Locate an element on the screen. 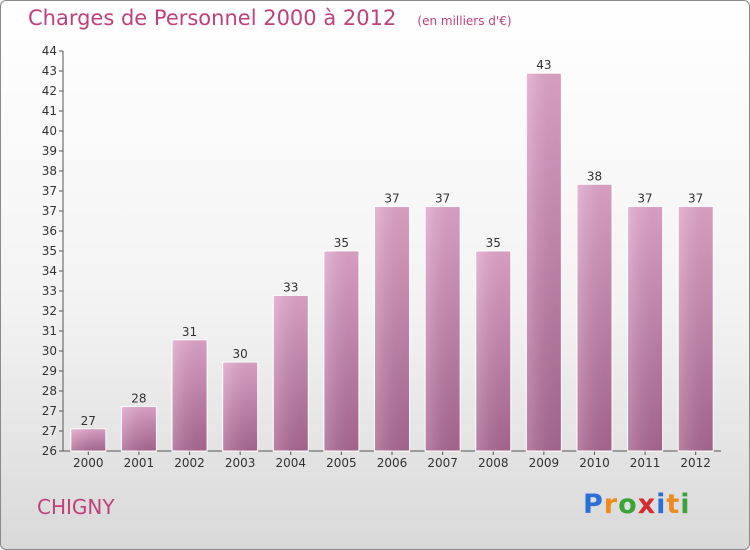 The width and height of the screenshot is (750, 550). commune-name: CHIGNY is located at coordinates (76, 507).